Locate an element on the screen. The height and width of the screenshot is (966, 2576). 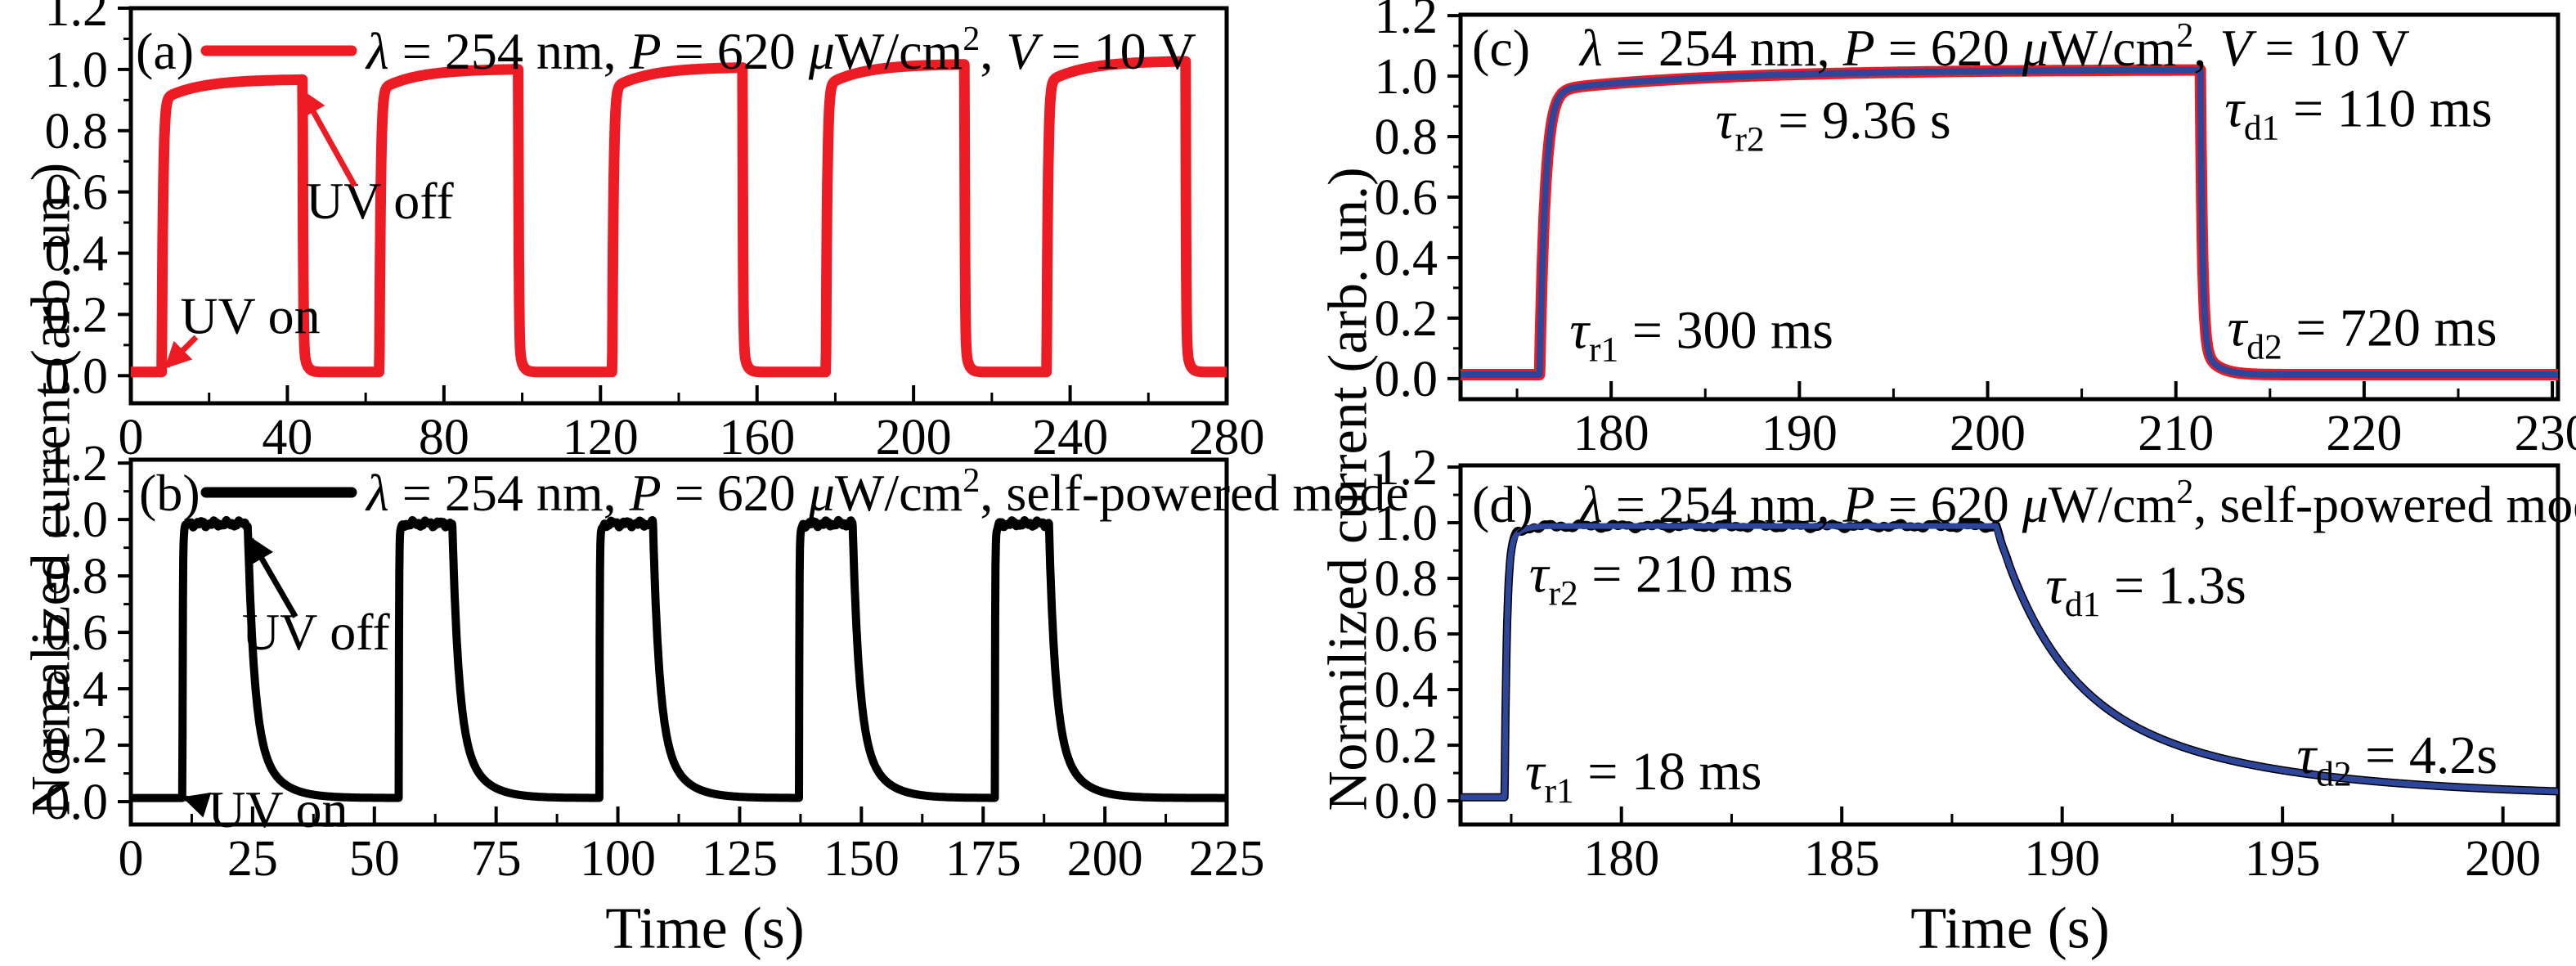
tau-d2-label: τd2 = 4.2s is located at coordinates (2397, 760).